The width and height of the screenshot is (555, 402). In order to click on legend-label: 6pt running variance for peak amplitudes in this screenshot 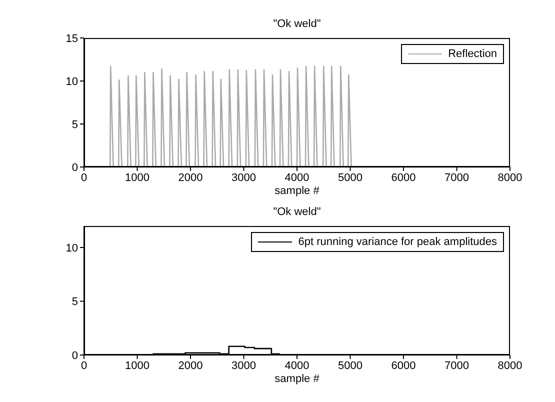, I will do `click(397, 242)`.